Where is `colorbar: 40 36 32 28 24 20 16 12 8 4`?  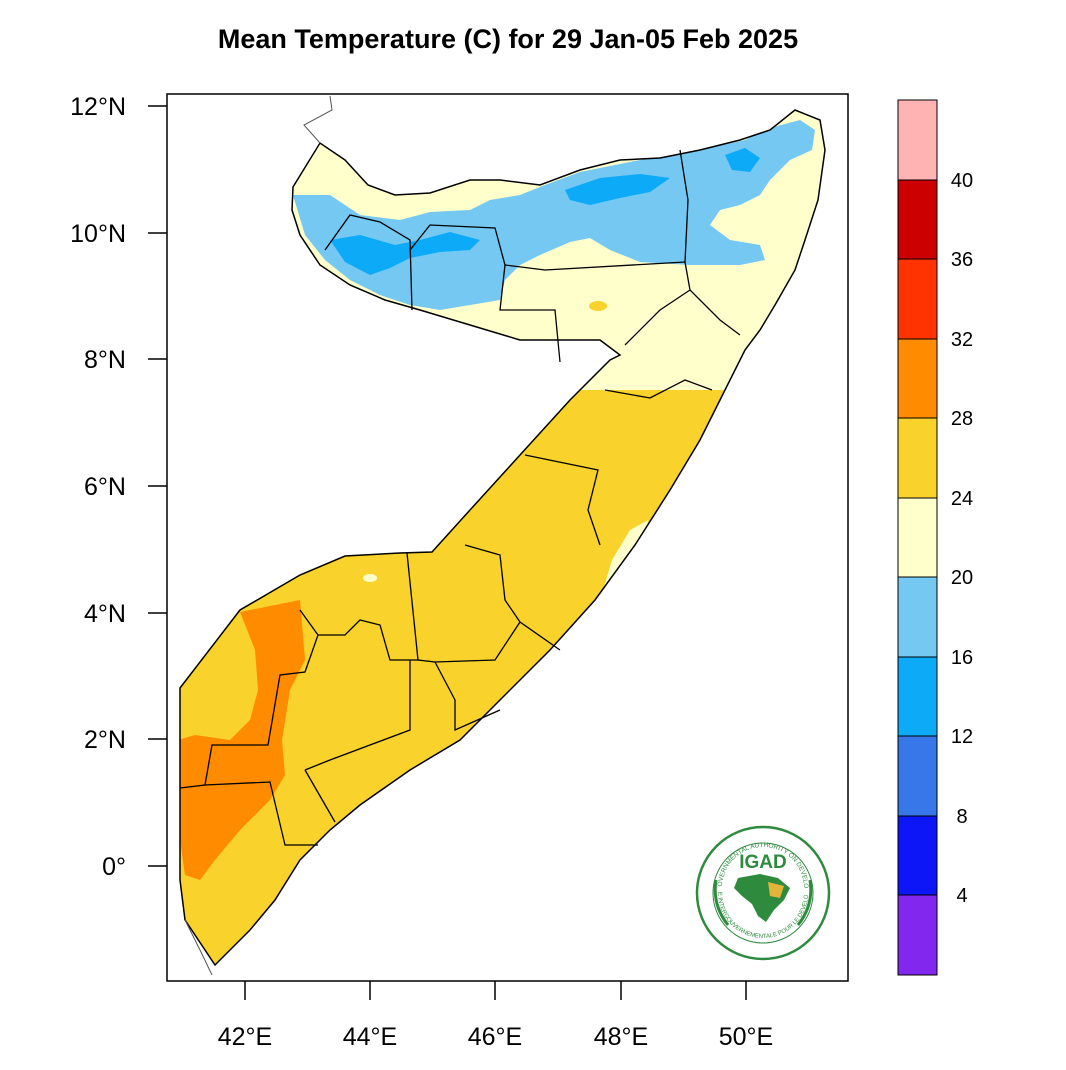 colorbar: 40 36 32 28 24 20 16 12 8 4 is located at coordinates (935, 537).